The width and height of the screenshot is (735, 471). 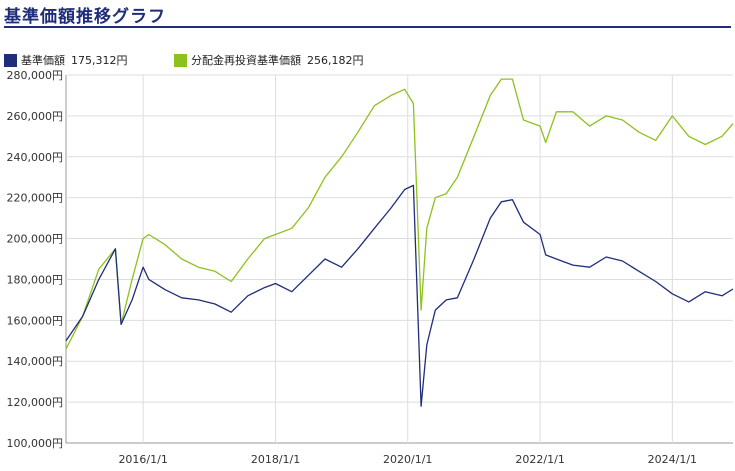 I want to click on x-tick-label: 2020/1/1, so click(x=407, y=459).